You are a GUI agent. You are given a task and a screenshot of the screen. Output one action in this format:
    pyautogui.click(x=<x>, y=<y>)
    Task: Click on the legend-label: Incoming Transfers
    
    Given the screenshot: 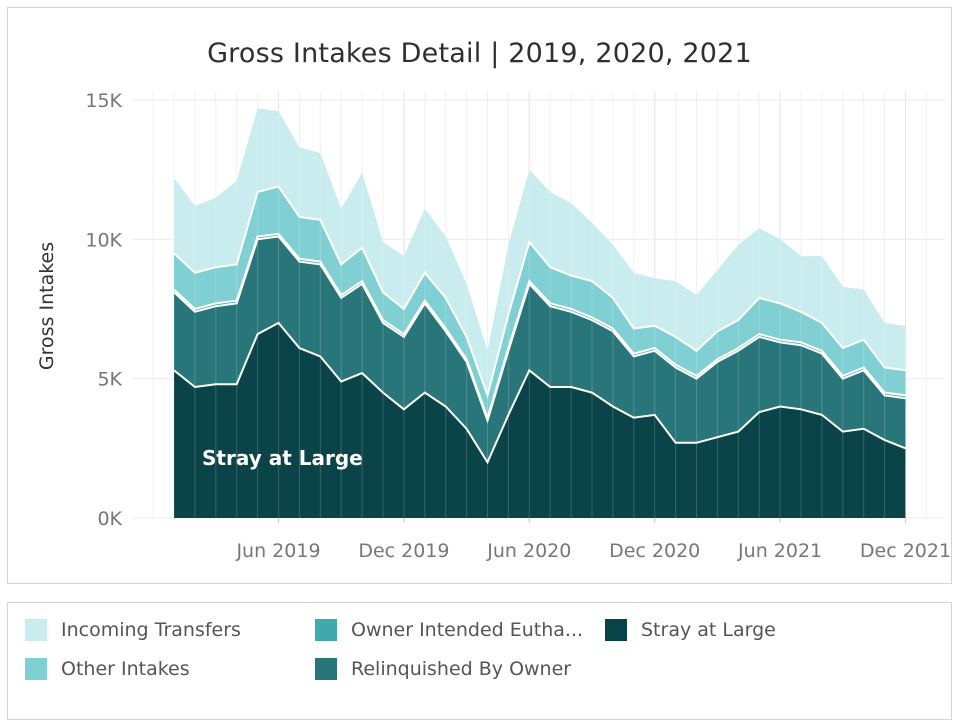 What is the action you would take?
    pyautogui.click(x=151, y=630)
    